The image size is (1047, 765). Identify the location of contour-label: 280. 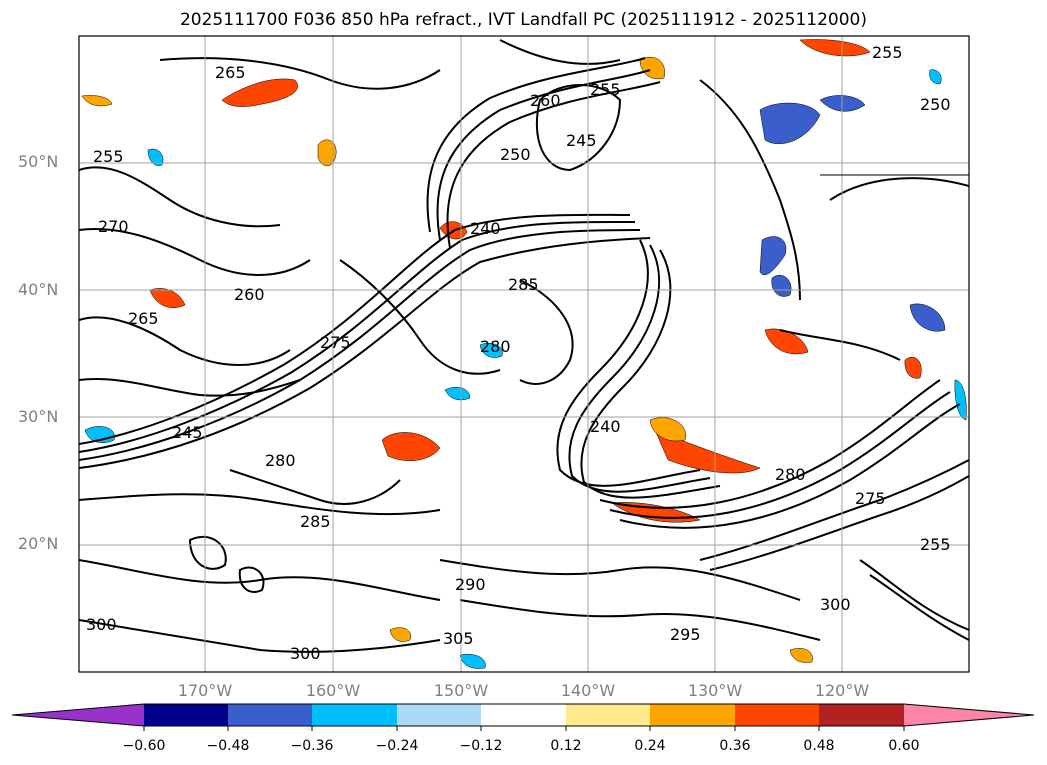
(495, 346).